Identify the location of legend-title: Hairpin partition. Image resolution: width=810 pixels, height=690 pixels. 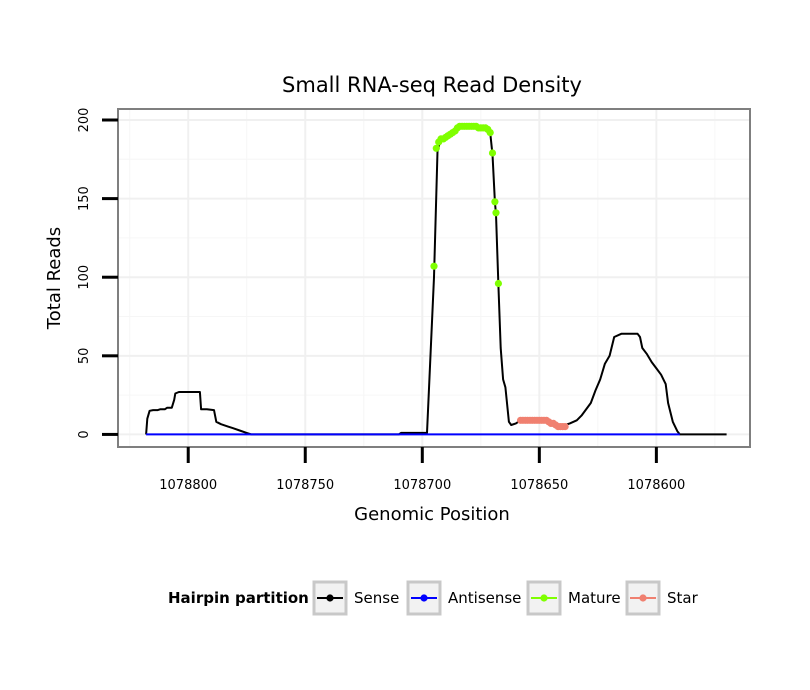
(238, 598).